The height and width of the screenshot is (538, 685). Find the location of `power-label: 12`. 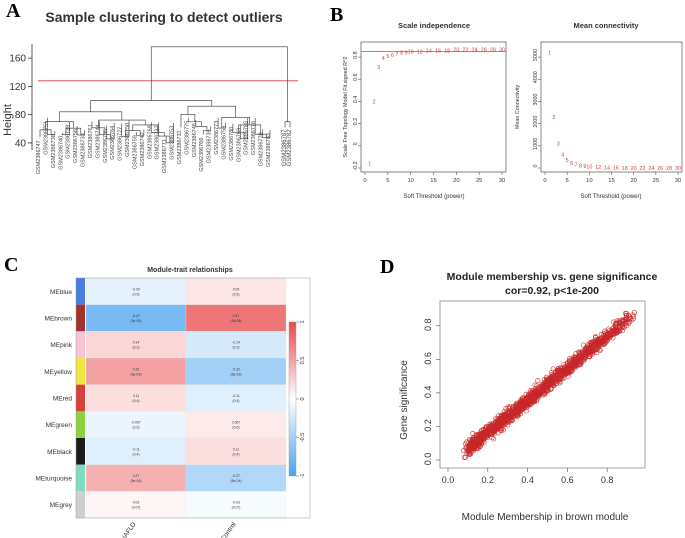

power-label: 12 is located at coordinates (420, 53).